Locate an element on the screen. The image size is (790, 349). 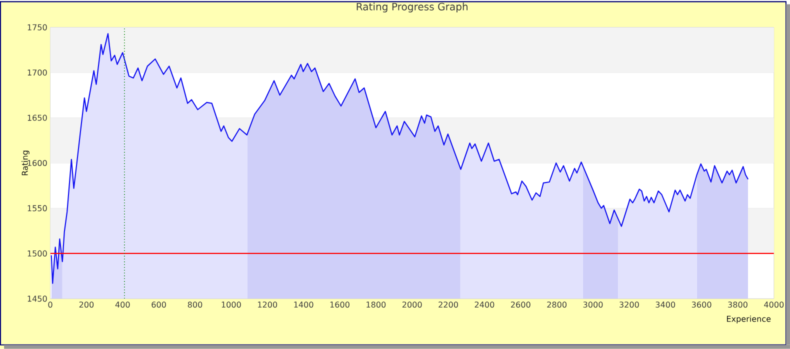
x-tick-label: 1600 is located at coordinates (340, 305).